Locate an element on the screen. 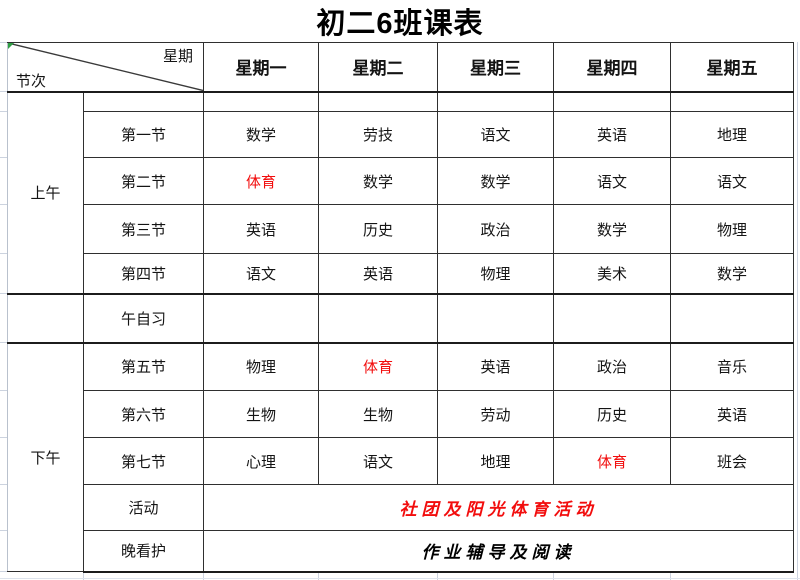  corner-header-cell: 星期 节次 is located at coordinates (105, 67).